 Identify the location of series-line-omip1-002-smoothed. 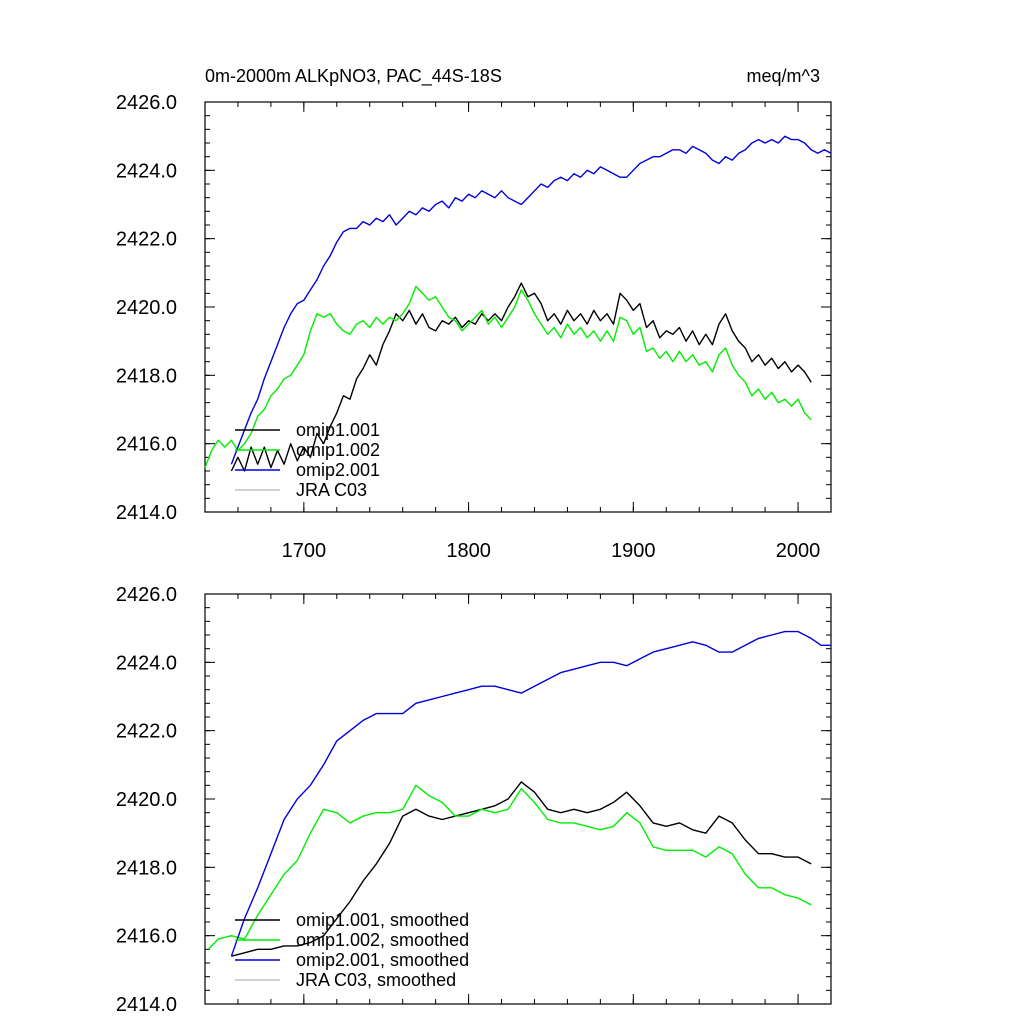
(509, 867).